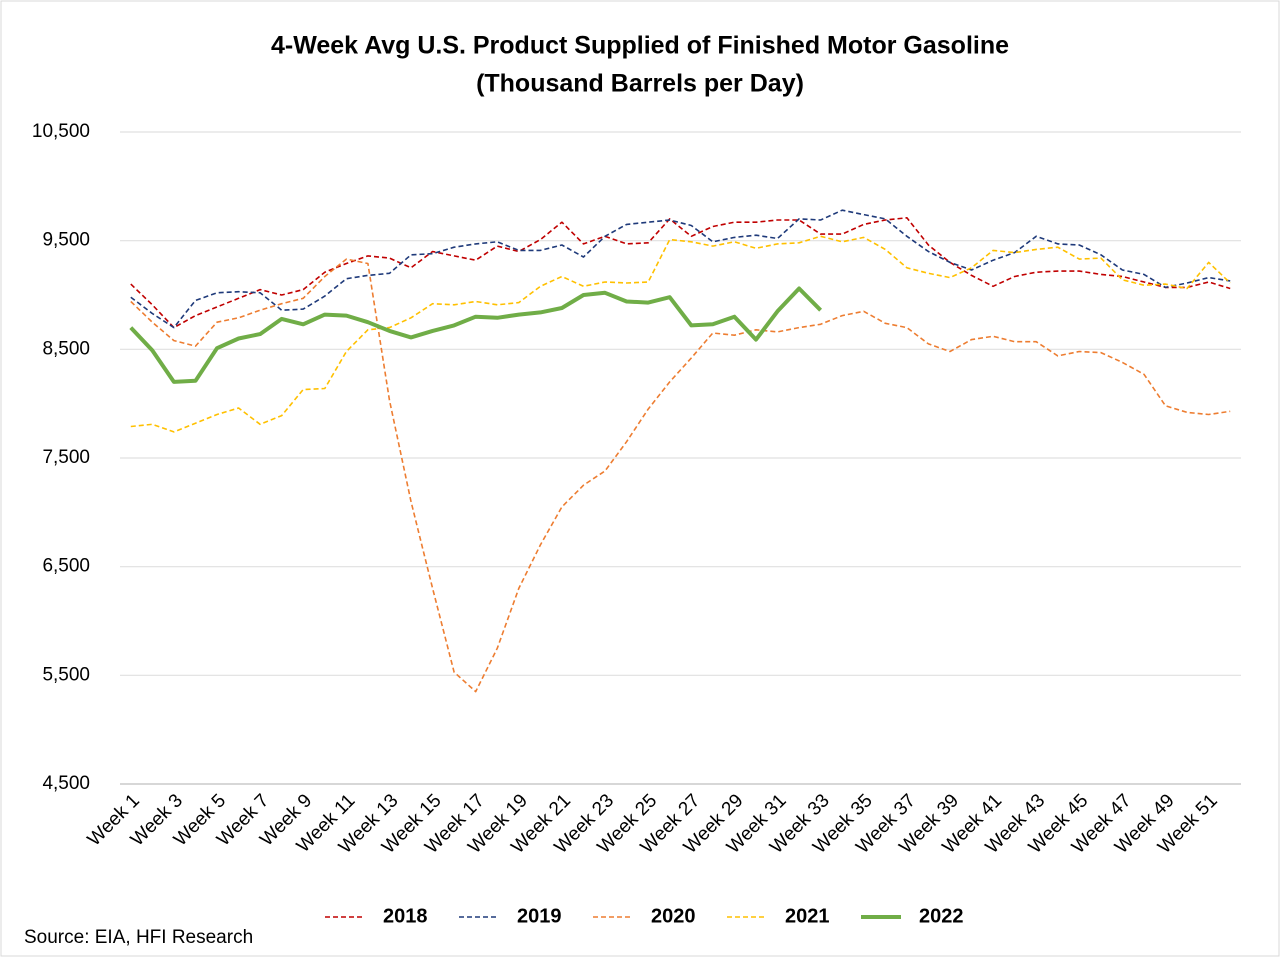  What do you see at coordinates (66, 566) in the screenshot?
I see `y-tick-label: 6,500` at bounding box center [66, 566].